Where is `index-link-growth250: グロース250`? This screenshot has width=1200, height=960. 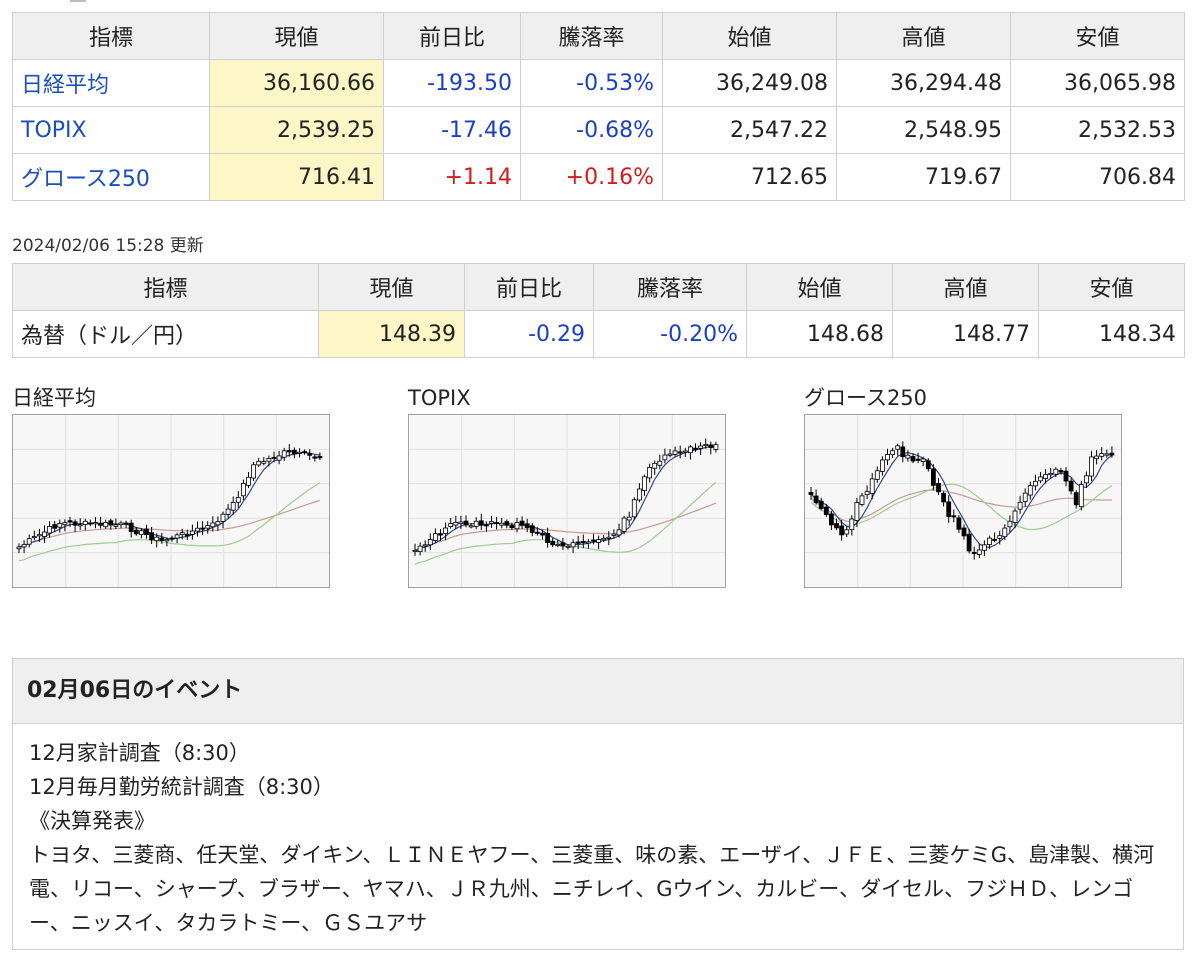
index-link-growth250: グロース250 is located at coordinates (85, 179).